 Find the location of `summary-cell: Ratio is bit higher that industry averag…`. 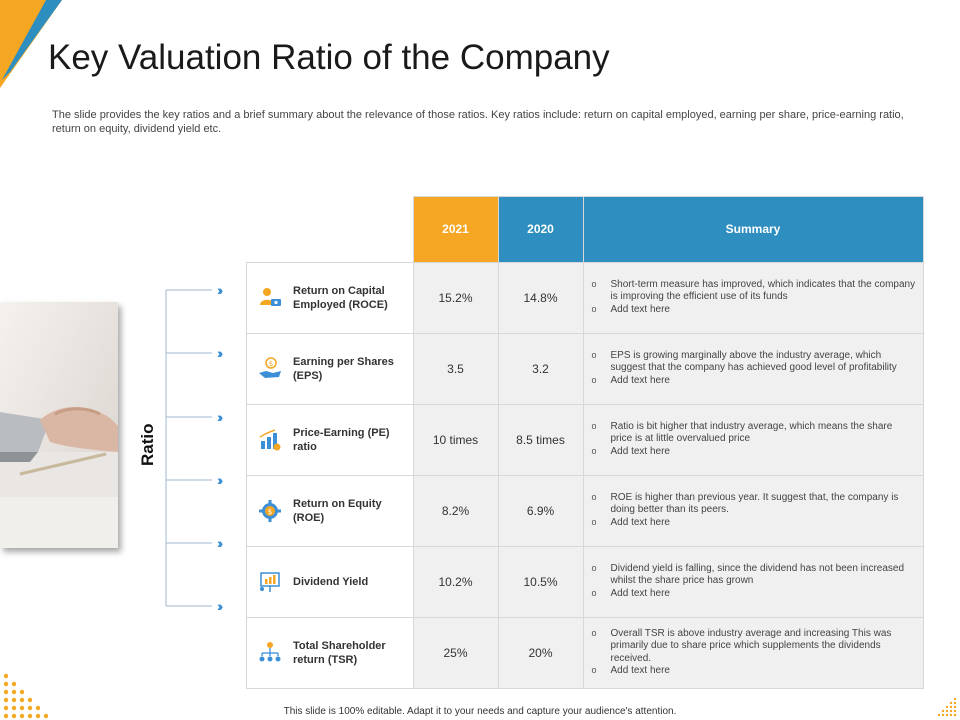

summary-cell: Ratio is bit higher that industry averag… is located at coordinates (753, 439).